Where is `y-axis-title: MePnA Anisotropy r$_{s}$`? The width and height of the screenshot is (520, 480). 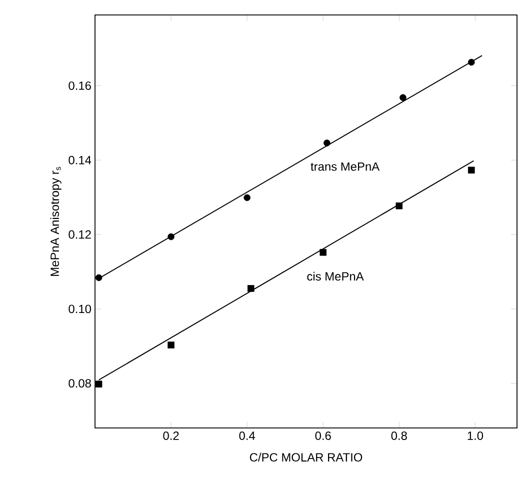 y-axis-title: MePnA Anisotropy r$_{s}$ is located at coordinates (56, 221).